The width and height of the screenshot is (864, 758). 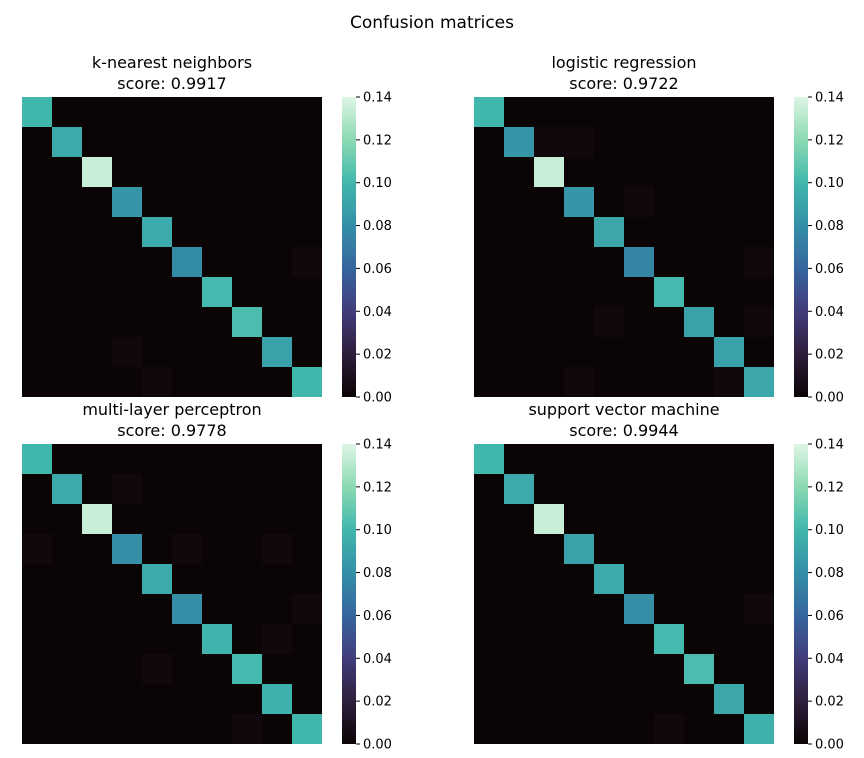 I want to click on chart-title-score: score: 0.9917, so click(x=172, y=83).